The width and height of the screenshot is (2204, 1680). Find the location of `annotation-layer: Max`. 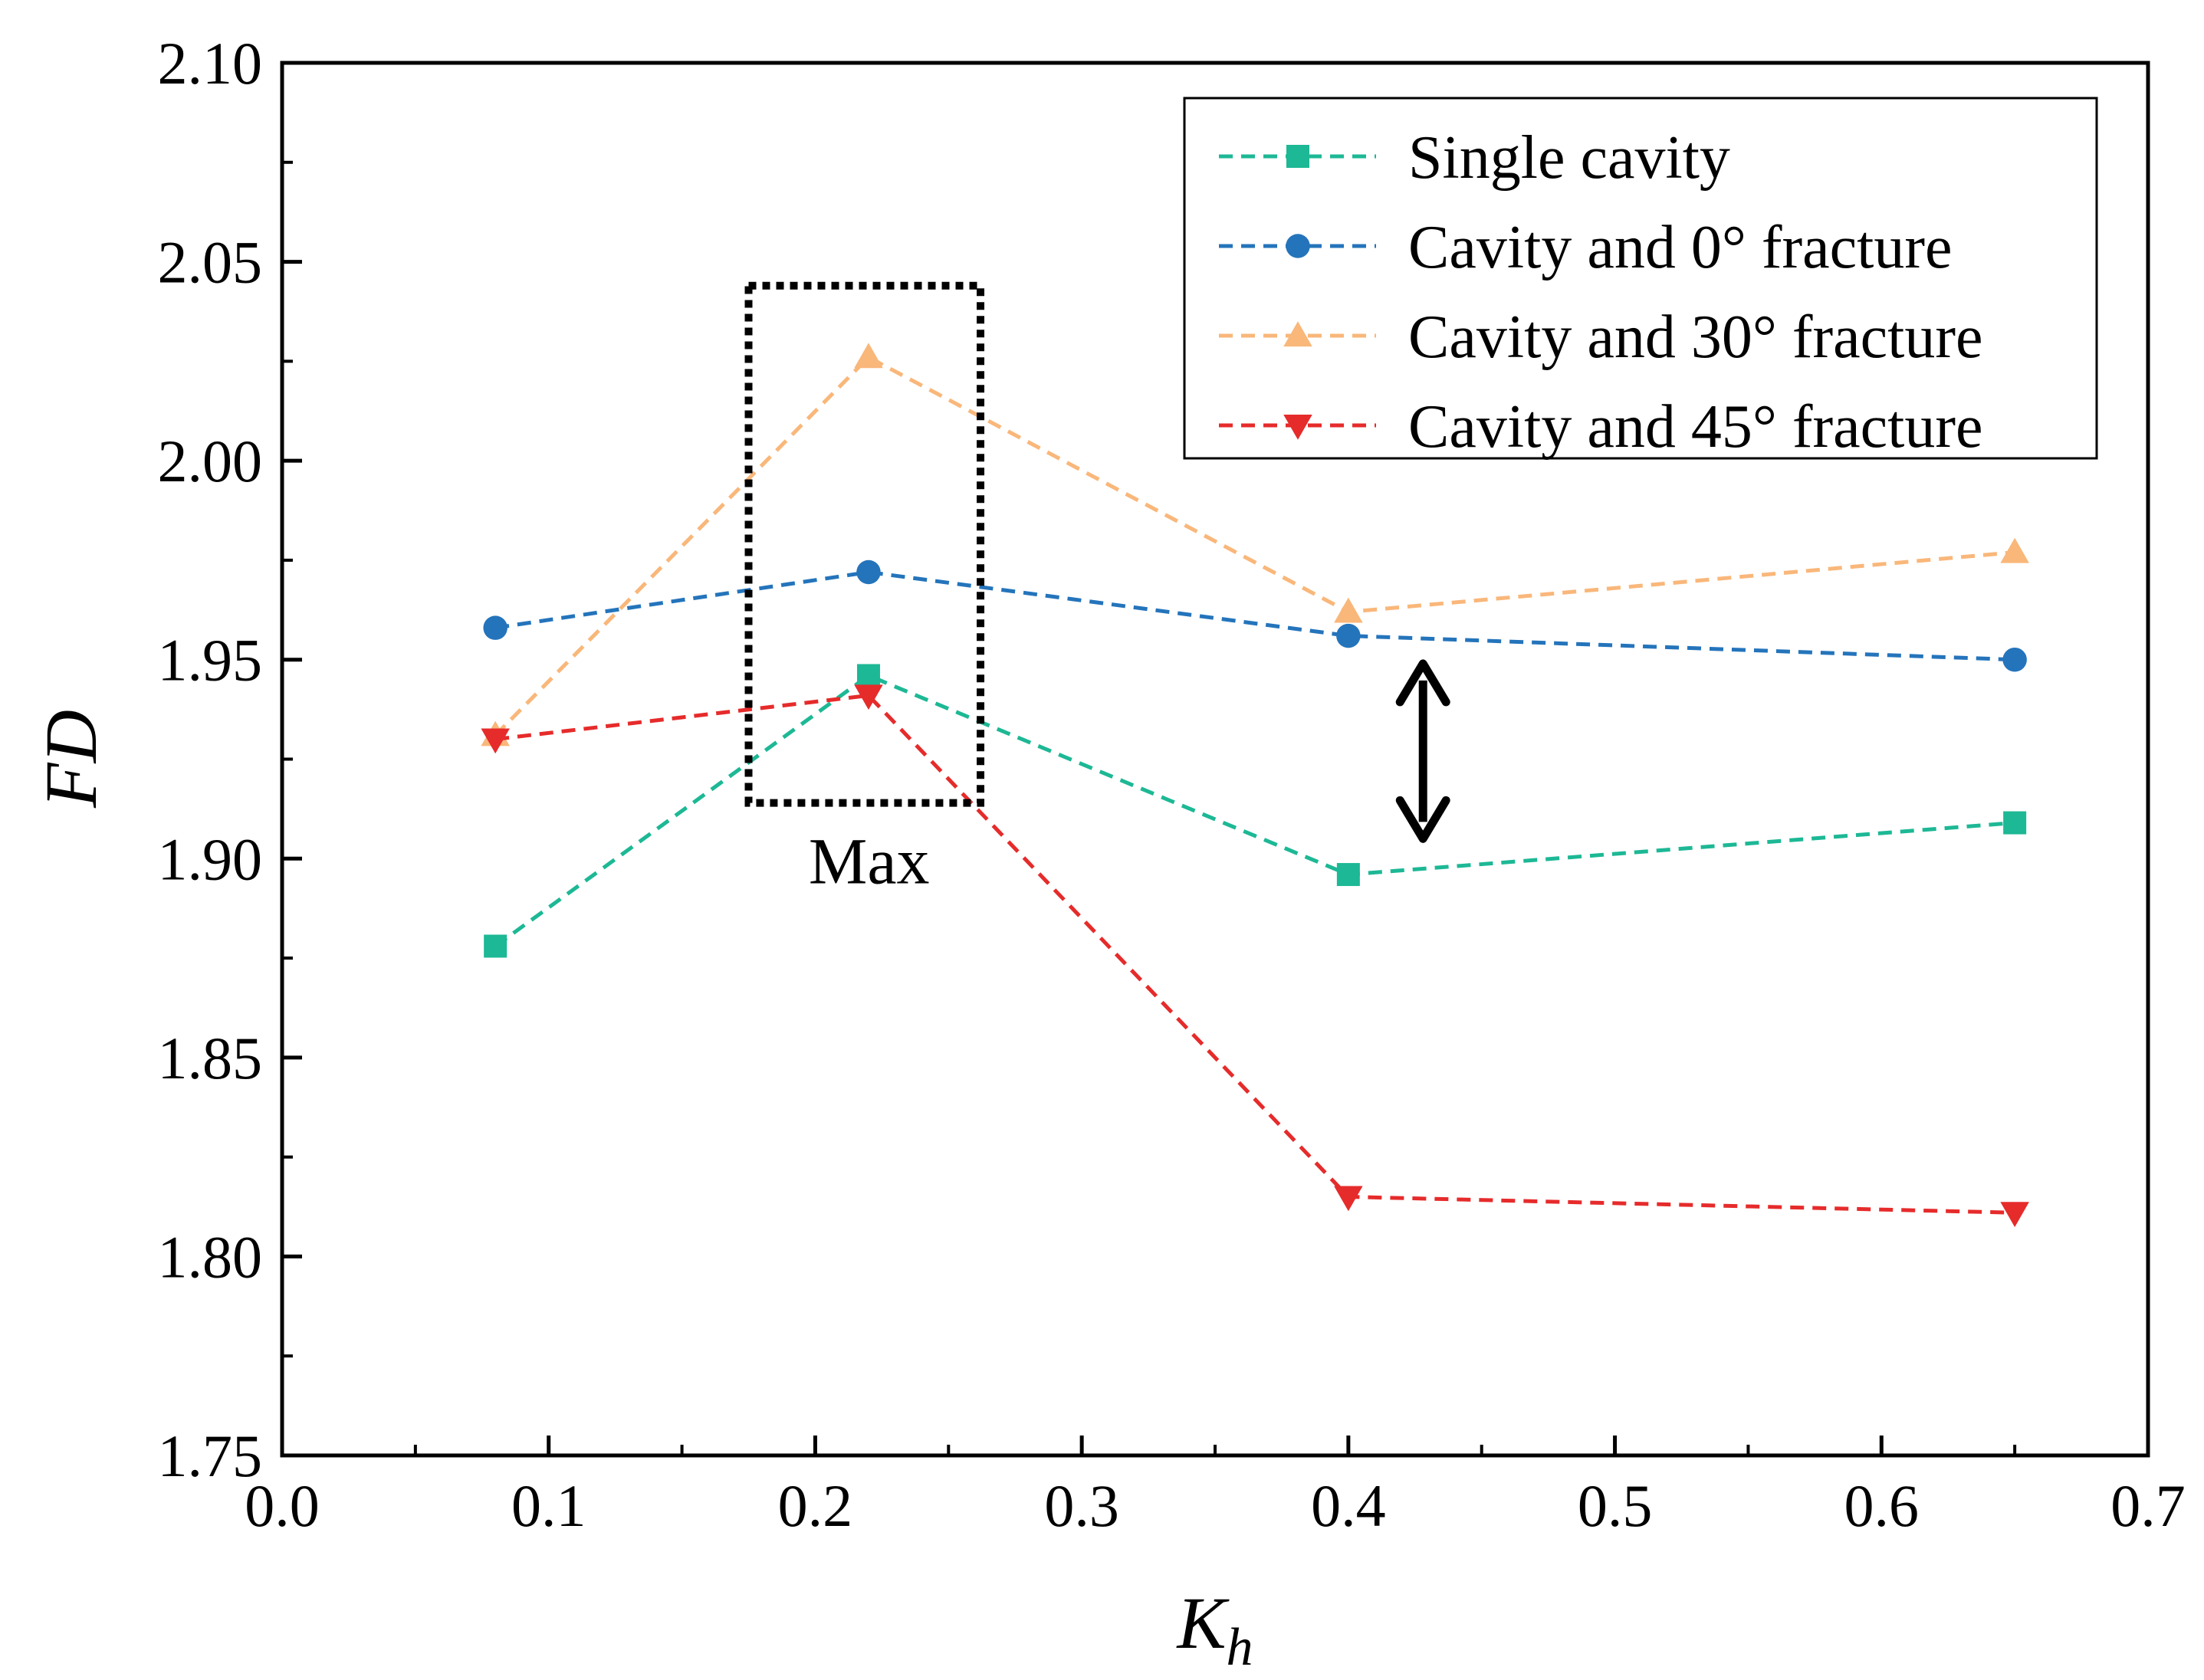

annotation-layer: Max is located at coordinates (1097, 589).